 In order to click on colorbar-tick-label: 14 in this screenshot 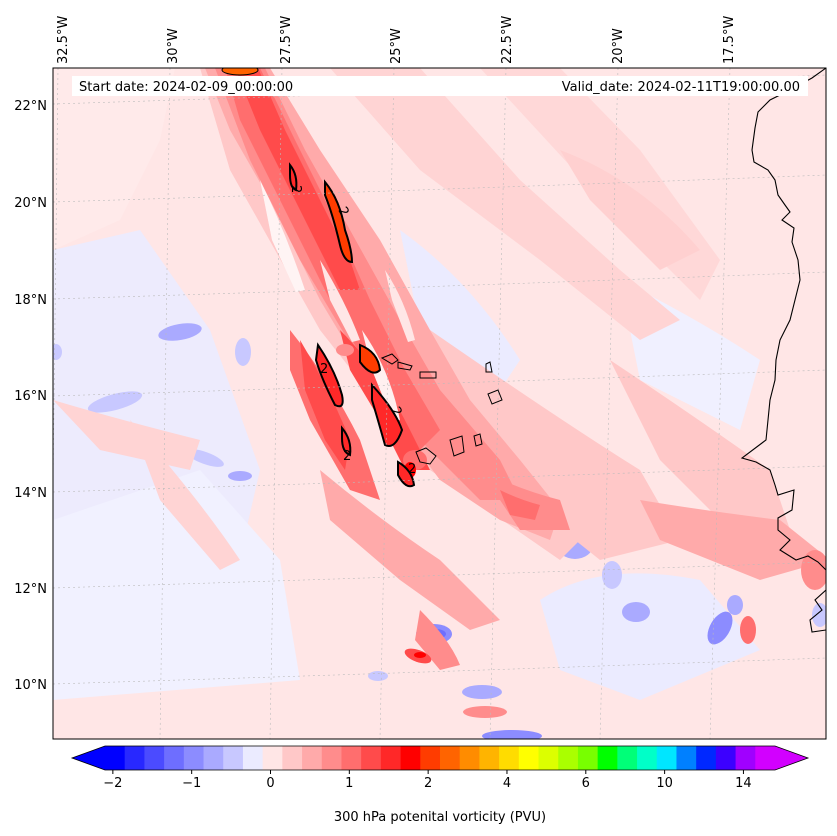, I will do `click(743, 783)`.